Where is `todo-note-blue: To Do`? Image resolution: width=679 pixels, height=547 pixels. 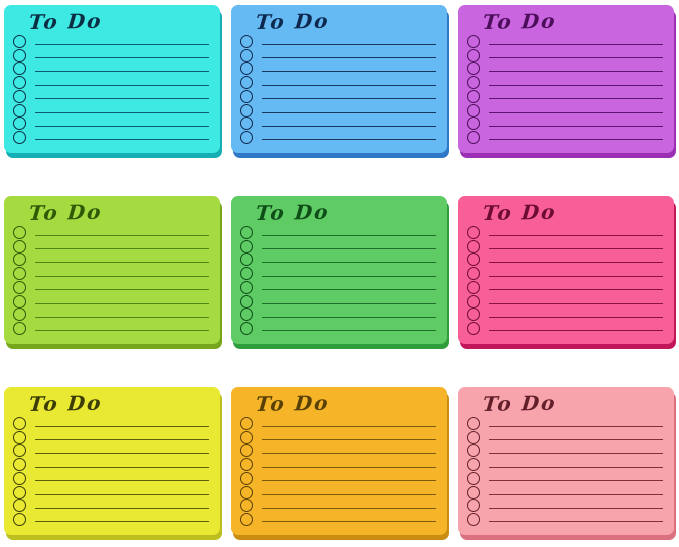
todo-note-blue: To Do is located at coordinates (339, 79).